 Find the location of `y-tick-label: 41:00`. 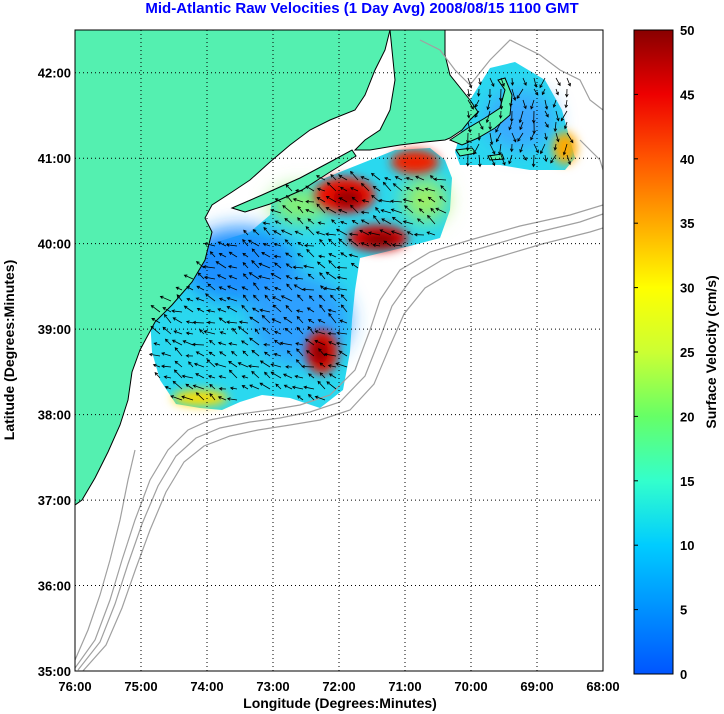

y-tick-label: 41:00 is located at coordinates (54, 158).